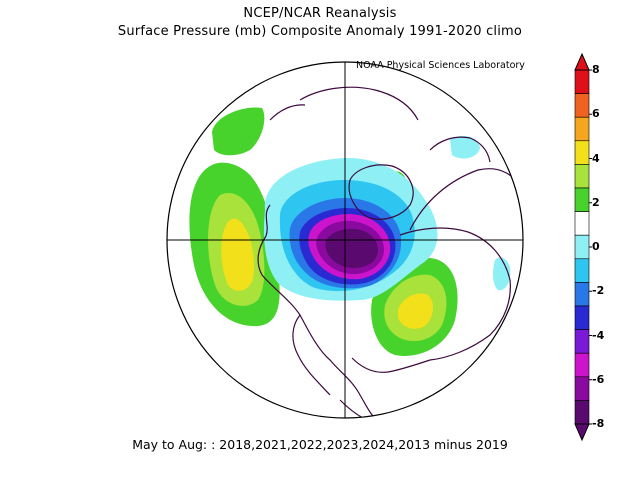 This screenshot has height=496, width=640. What do you see at coordinates (582, 432) in the screenshot?
I see `colorbar-bottom-arrow` at bounding box center [582, 432].